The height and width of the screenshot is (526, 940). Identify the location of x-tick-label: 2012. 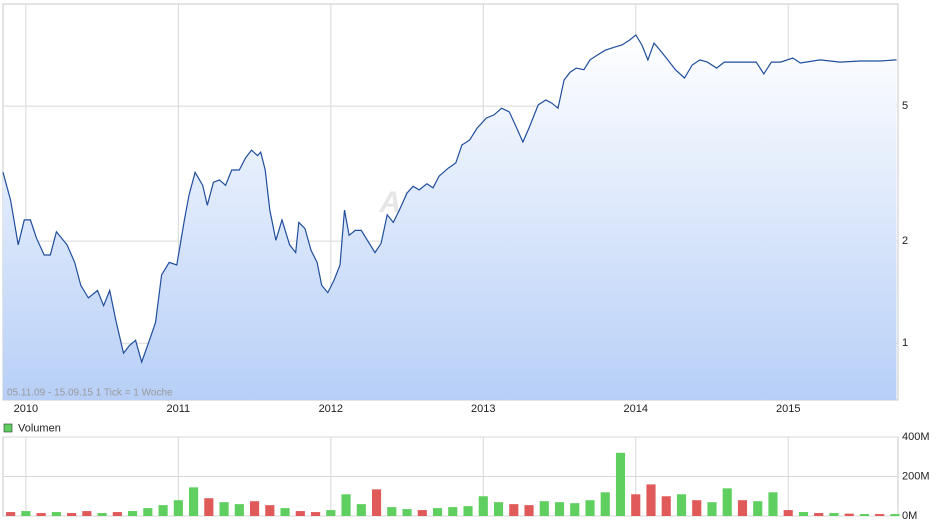
(331, 409).